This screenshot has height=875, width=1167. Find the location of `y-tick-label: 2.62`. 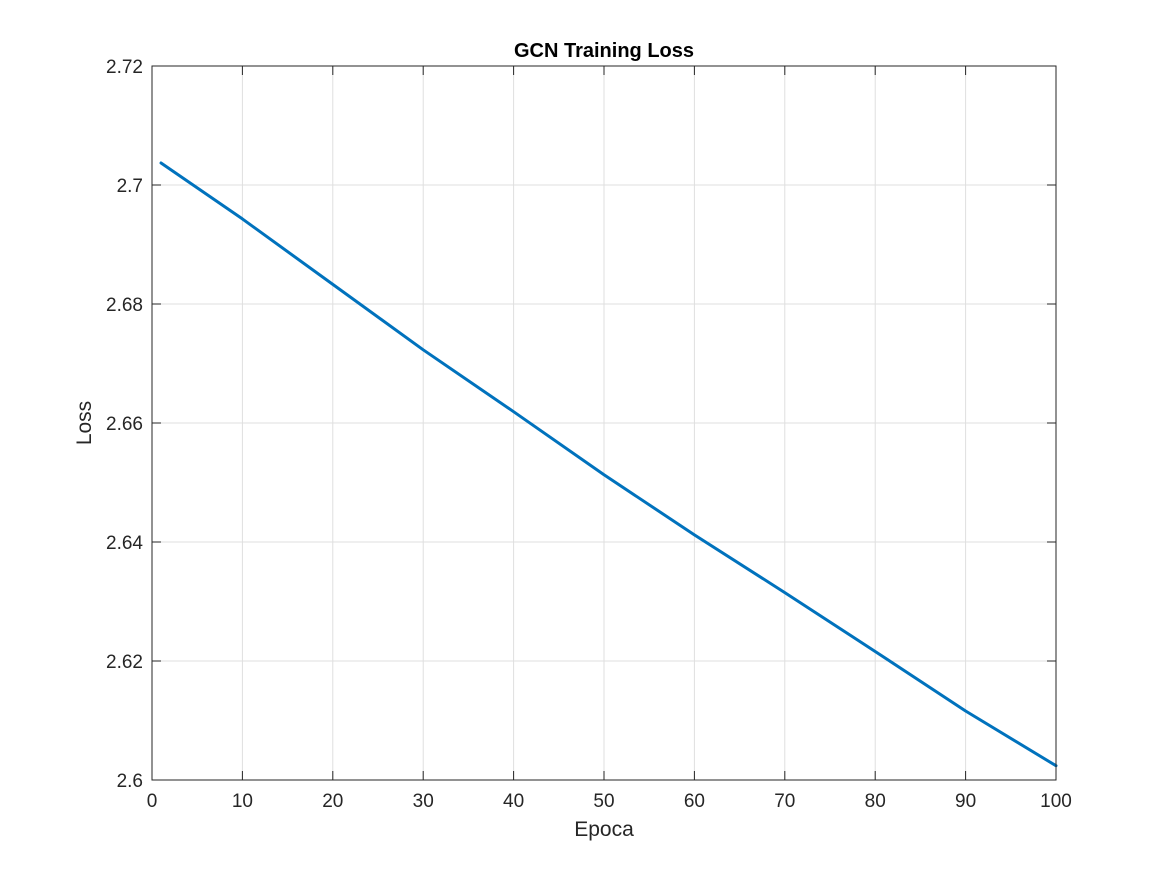

y-tick-label: 2.62 is located at coordinates (124, 662).